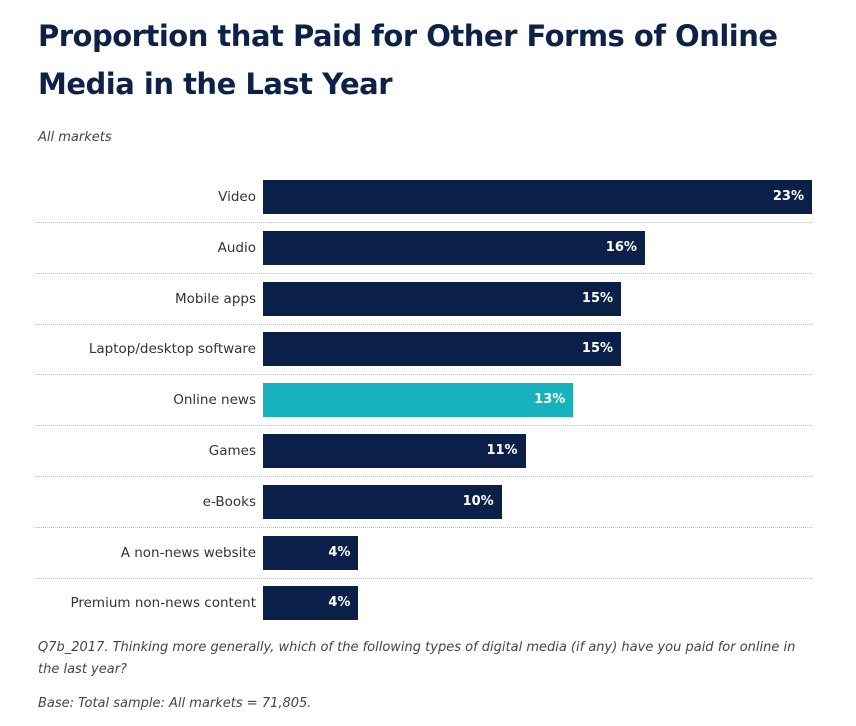 The height and width of the screenshot is (726, 856). Describe the element at coordinates (454, 247) in the screenshot. I see `bar: 16%` at that location.